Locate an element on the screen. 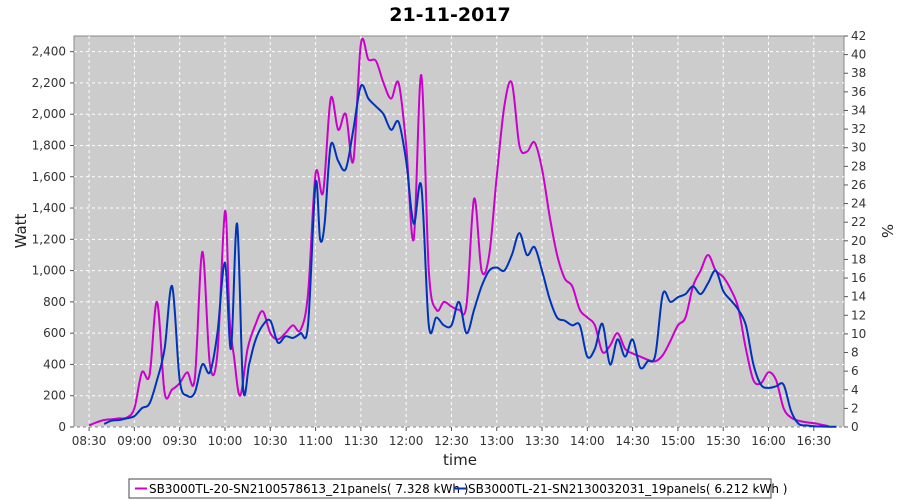 The width and height of the screenshot is (900, 500). y2-tick-label: 16 is located at coordinates (858, 278).